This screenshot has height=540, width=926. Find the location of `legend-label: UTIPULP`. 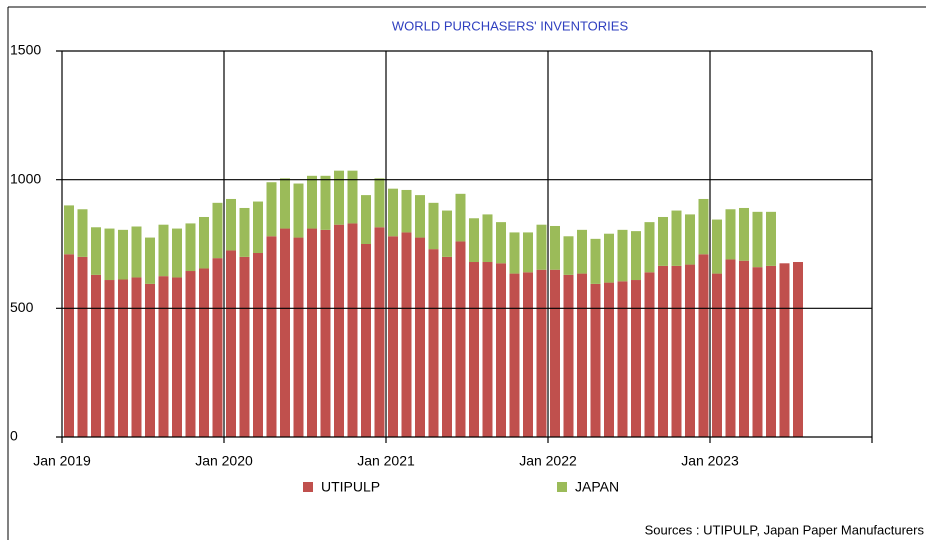

legend-label: UTIPULP is located at coordinates (350, 487).